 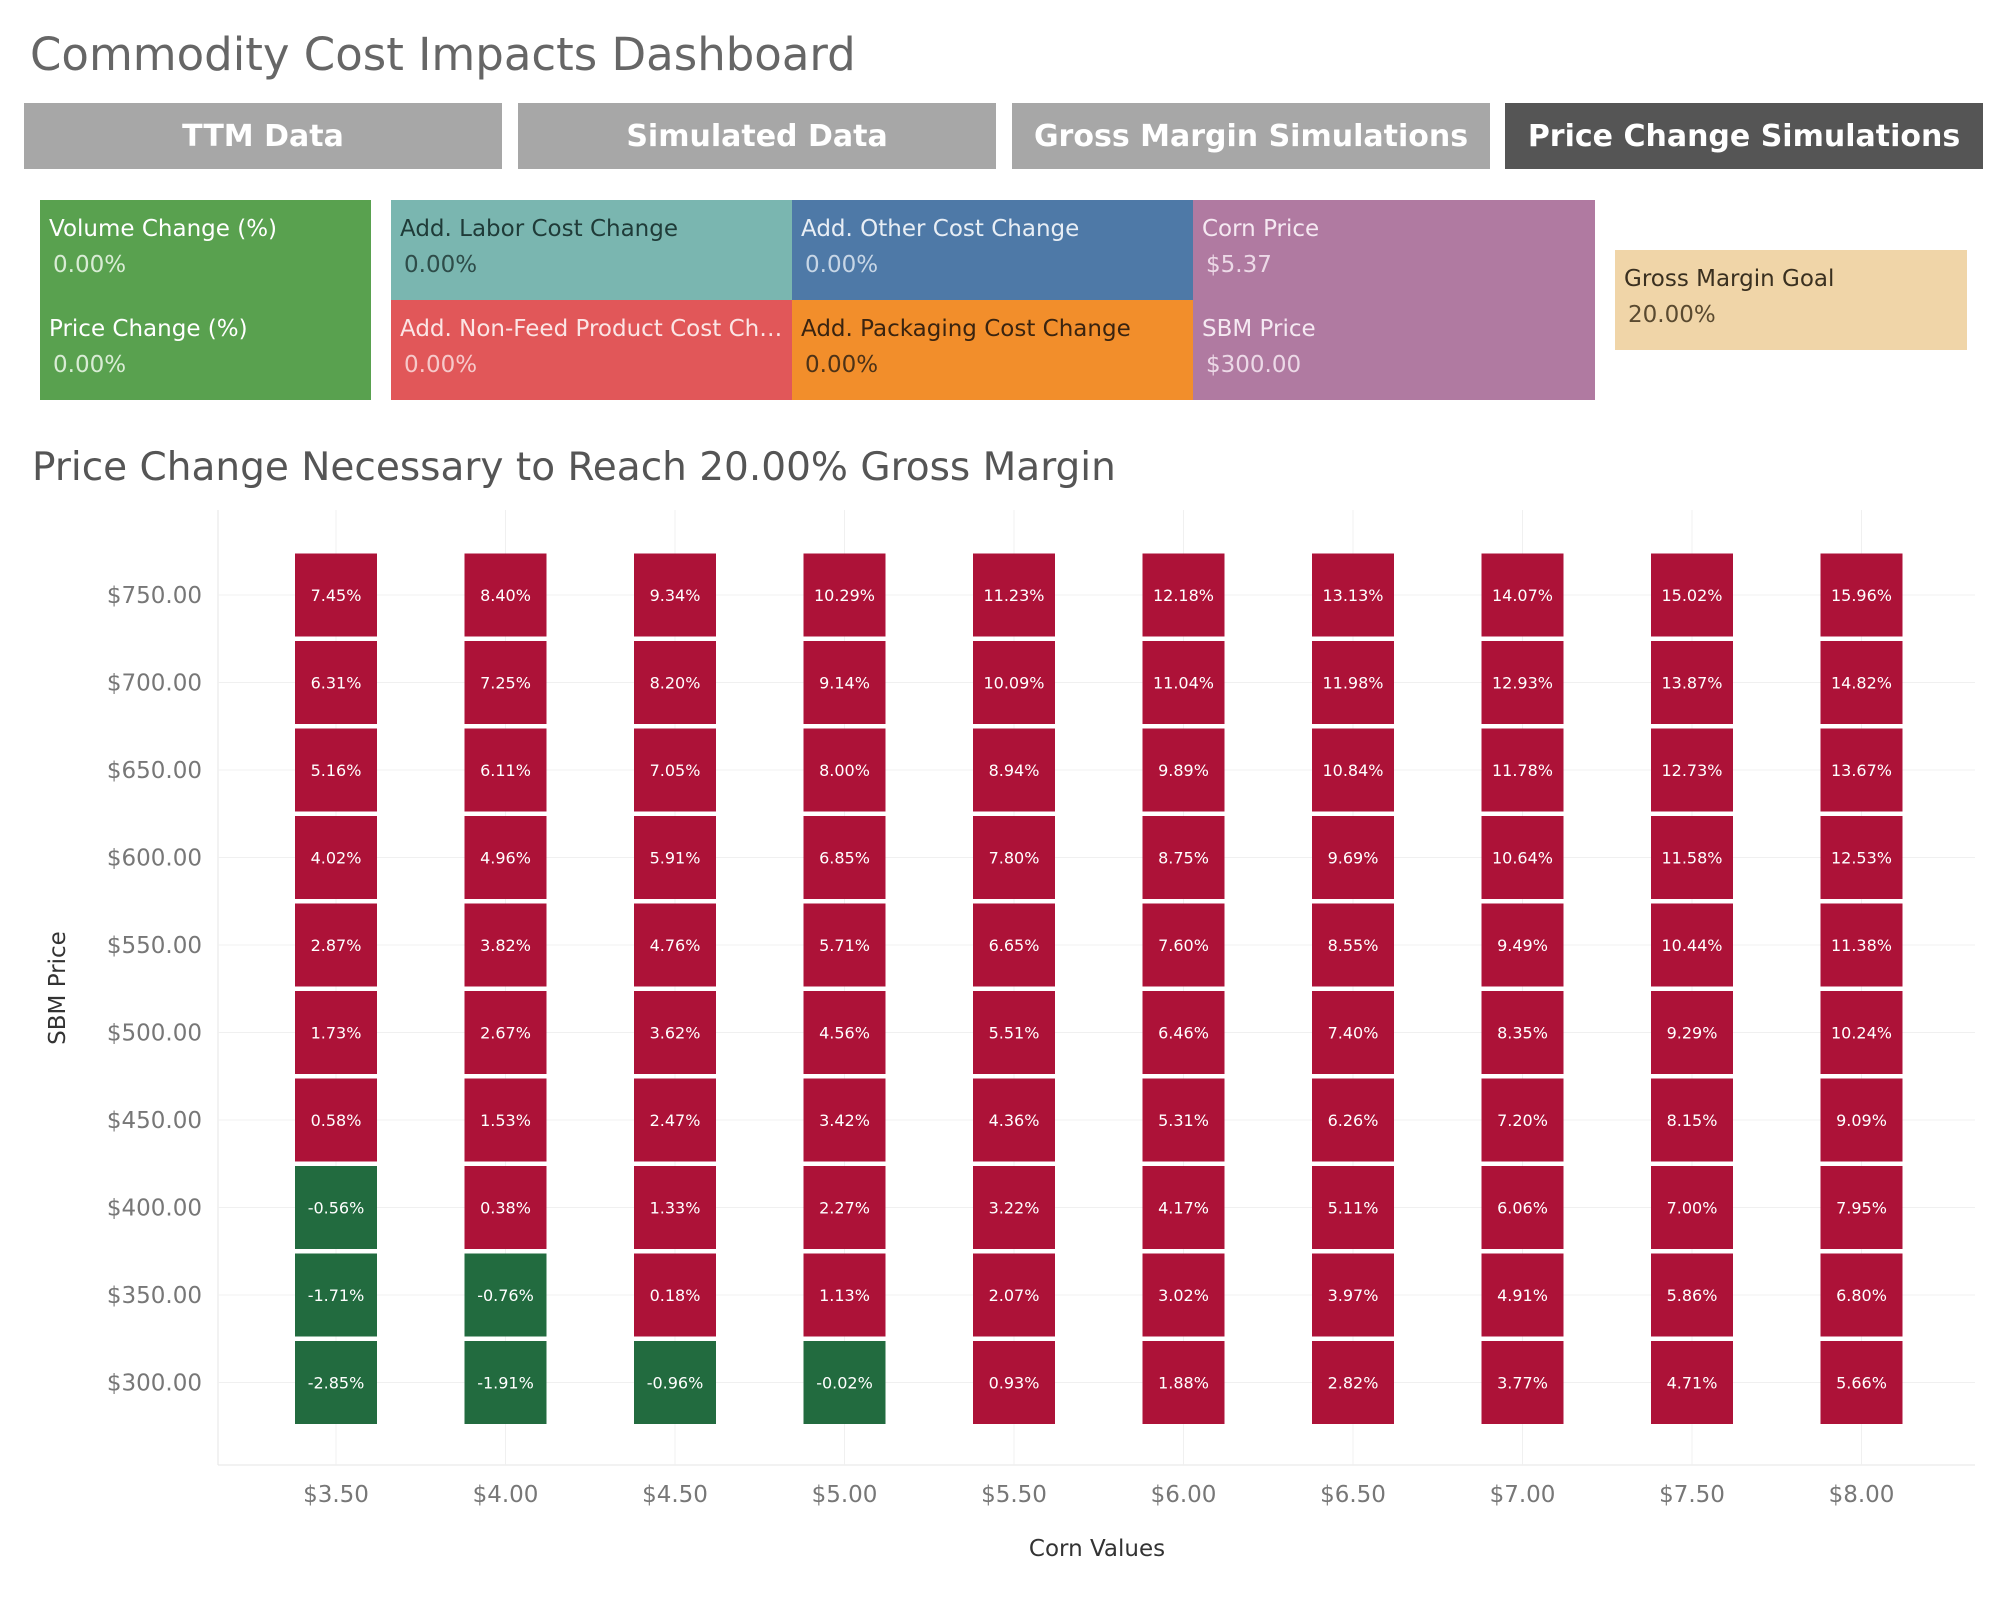 I want to click on tab-gross-margin-simulations: Gross Margin Simulations, so click(x=1251, y=136).